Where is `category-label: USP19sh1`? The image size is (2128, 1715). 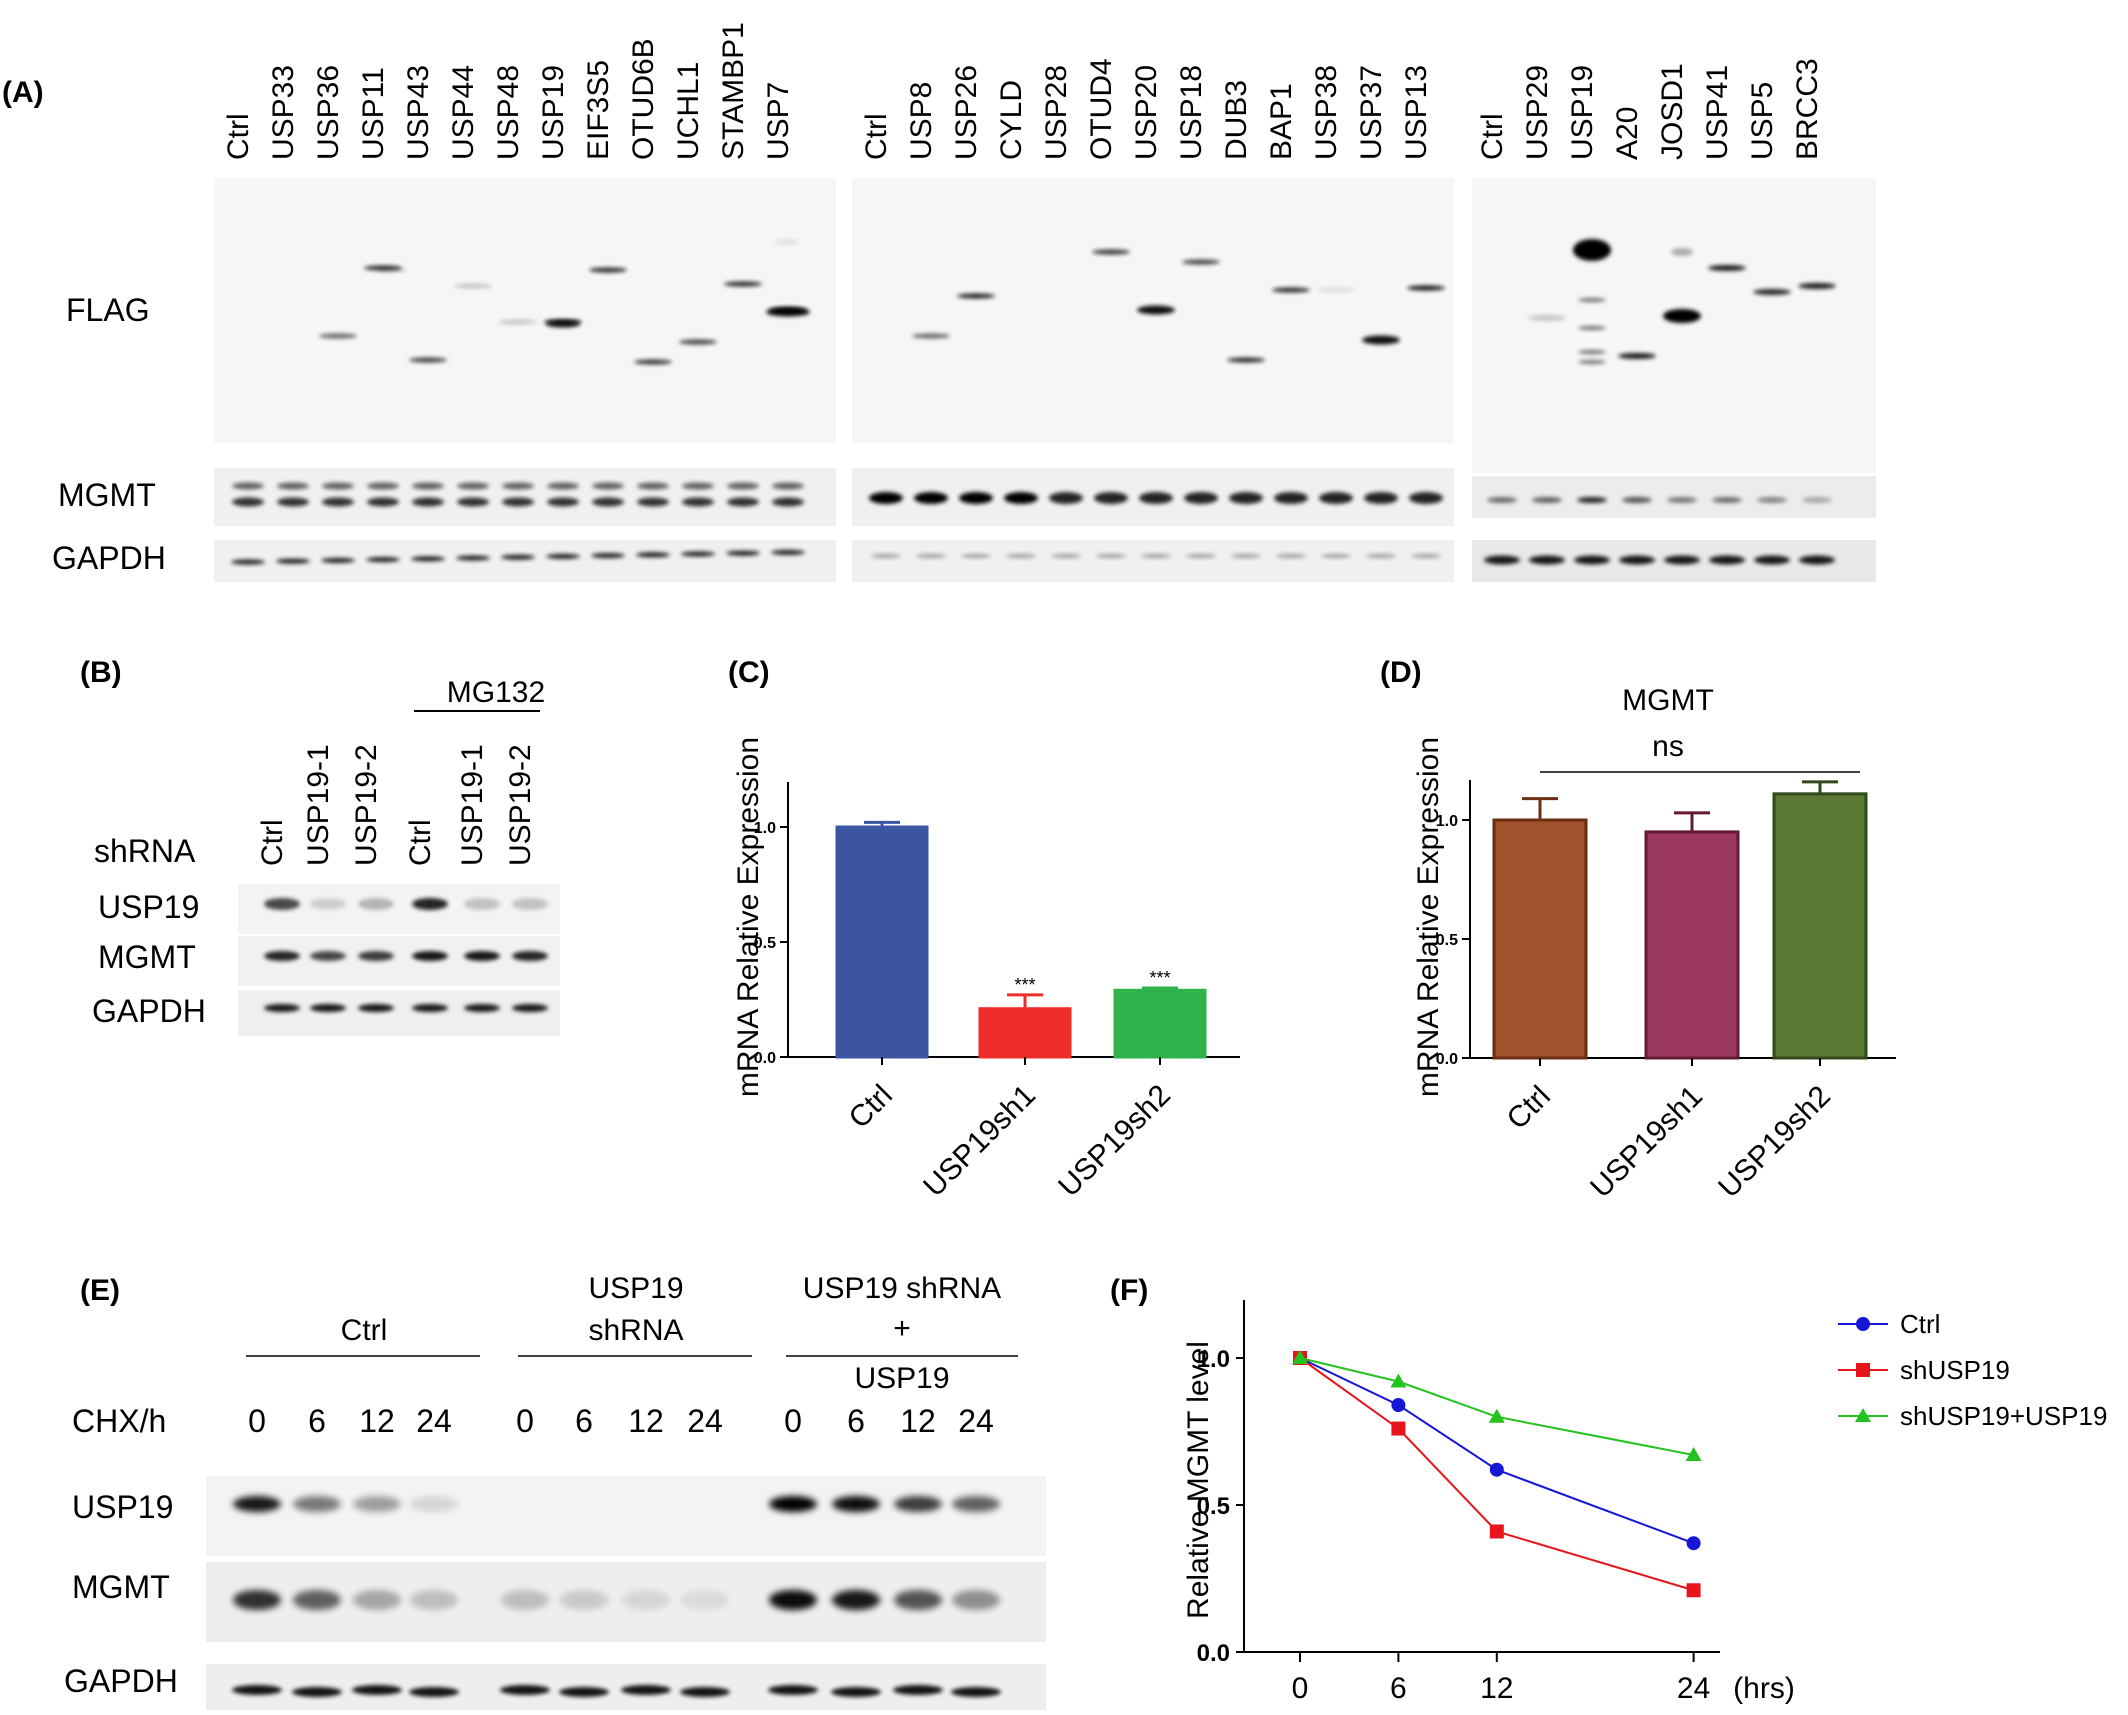 category-label: USP19sh1 is located at coordinates (979, 1141).